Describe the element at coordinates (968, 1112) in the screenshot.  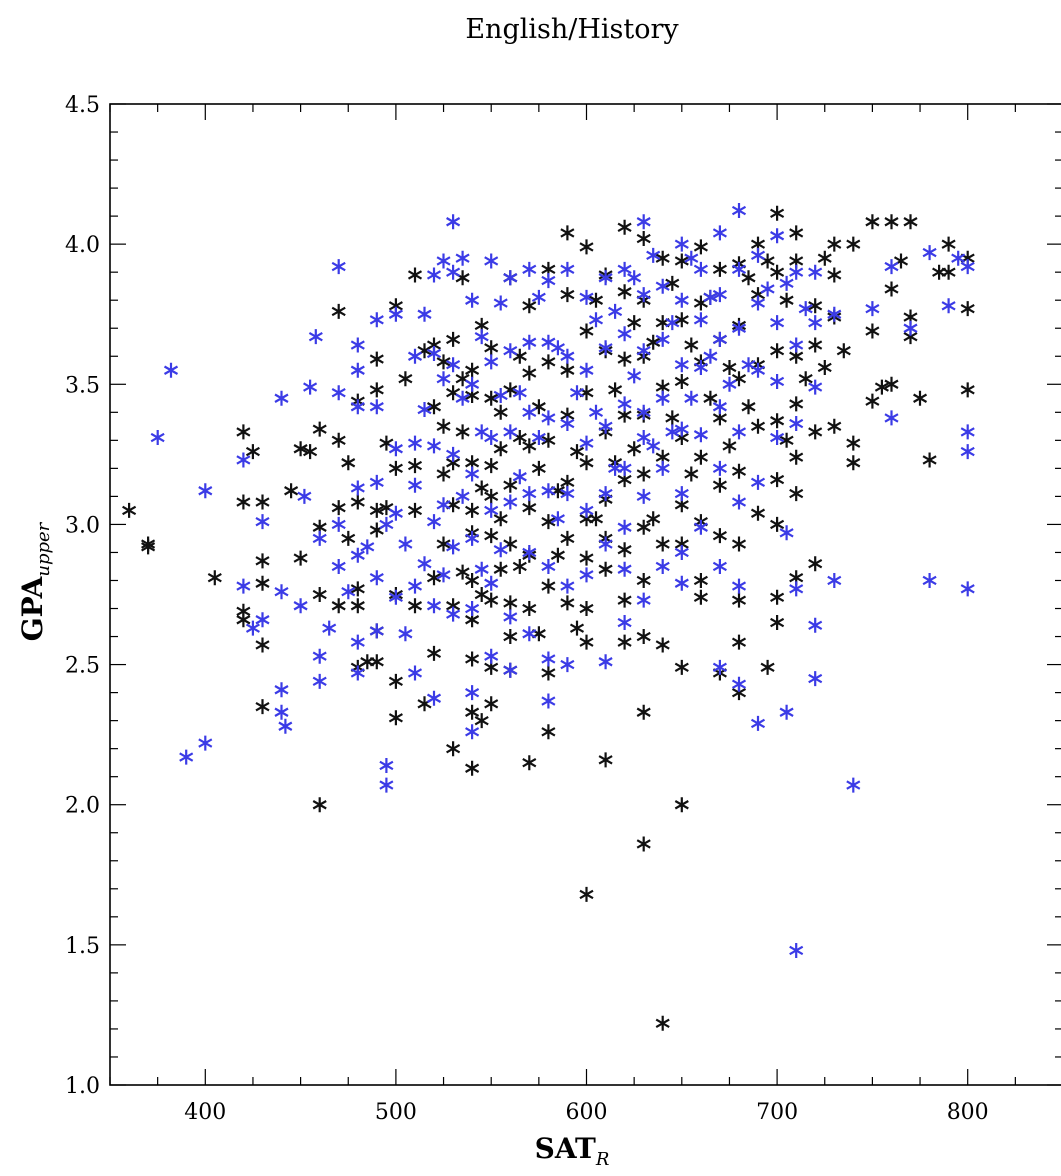
I see `x-tick-label: 800` at that location.